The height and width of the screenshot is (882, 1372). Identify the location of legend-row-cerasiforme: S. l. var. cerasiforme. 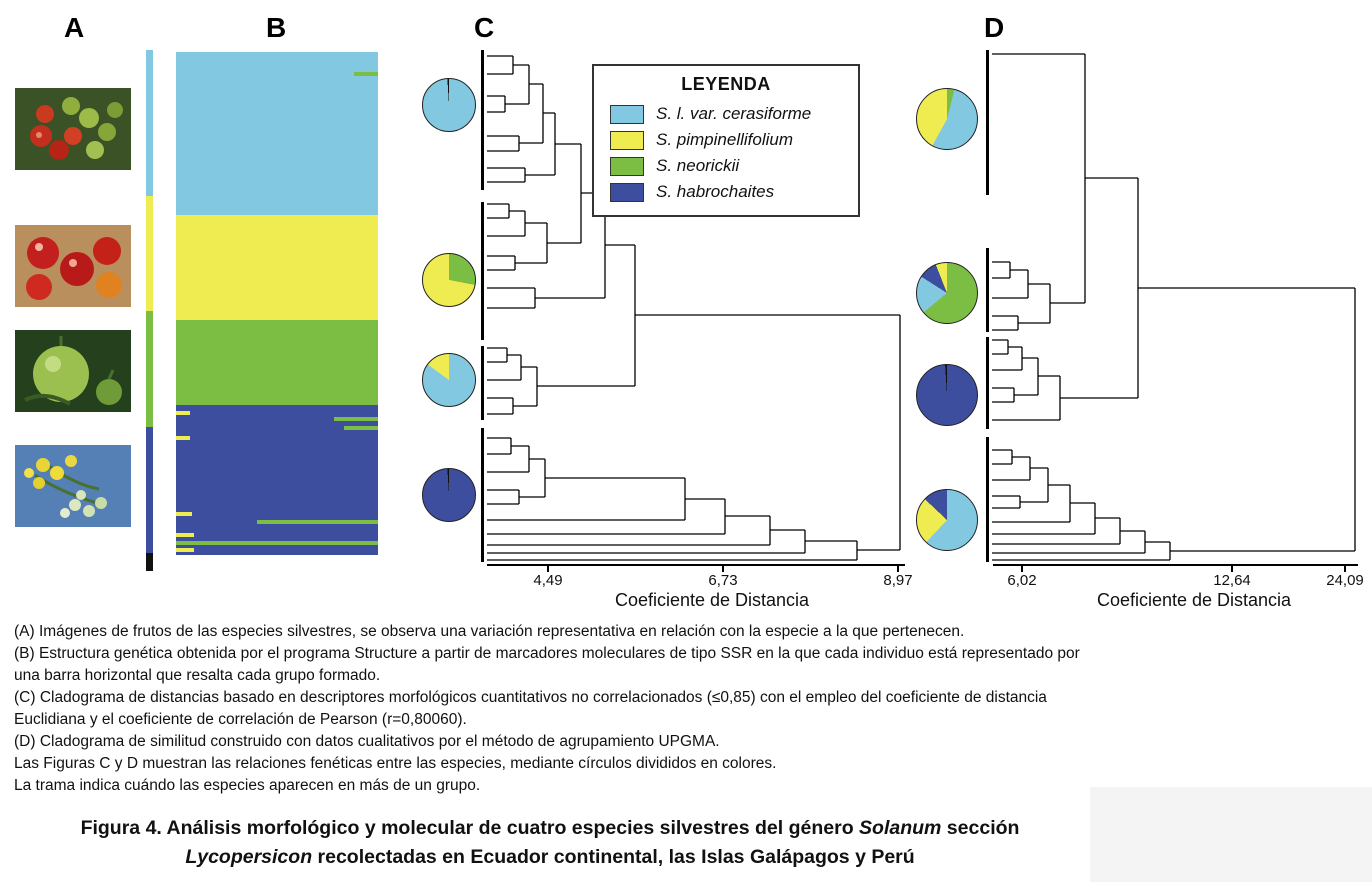
(726, 114).